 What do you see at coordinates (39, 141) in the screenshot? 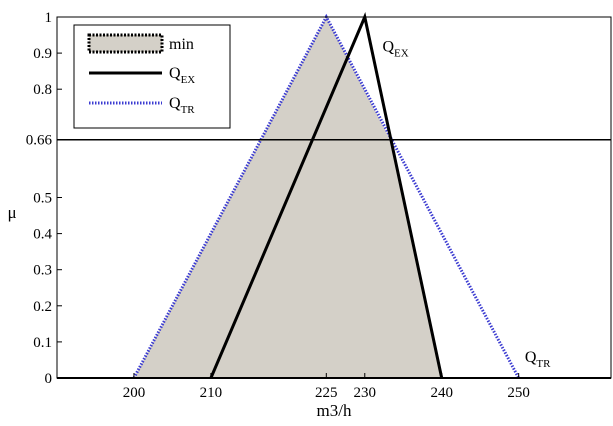
I see `y-tick-label: 0.66` at bounding box center [39, 141].